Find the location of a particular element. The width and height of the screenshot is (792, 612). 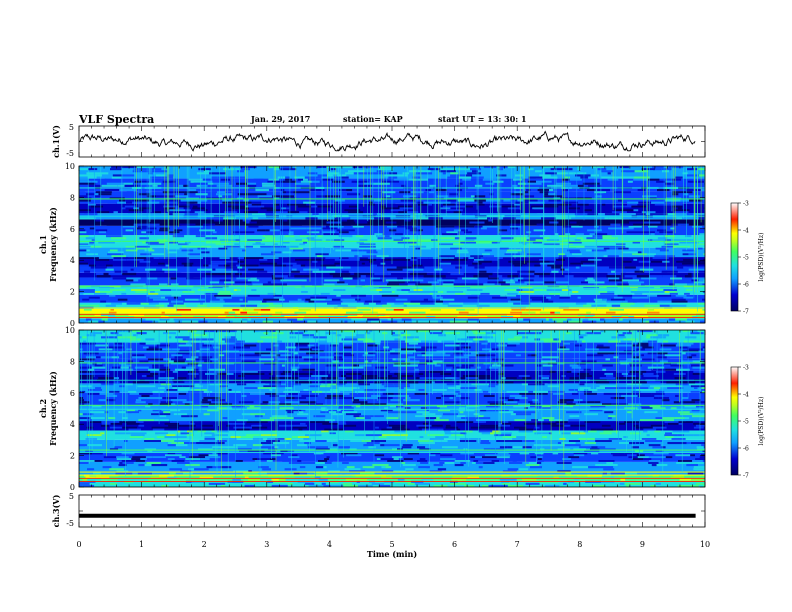

spectral-band is located at coordinates (392, 477).